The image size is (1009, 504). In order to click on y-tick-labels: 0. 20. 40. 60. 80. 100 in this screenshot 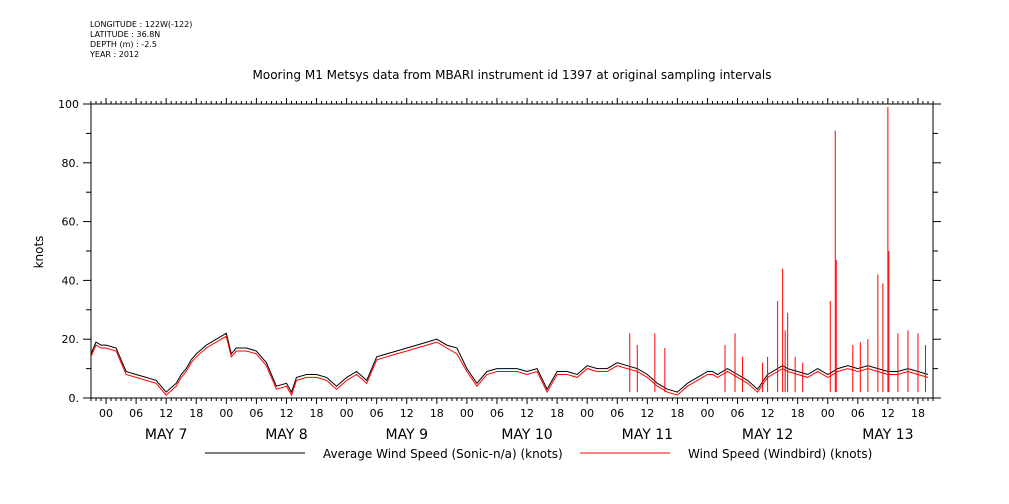, I will do `click(68, 251)`.